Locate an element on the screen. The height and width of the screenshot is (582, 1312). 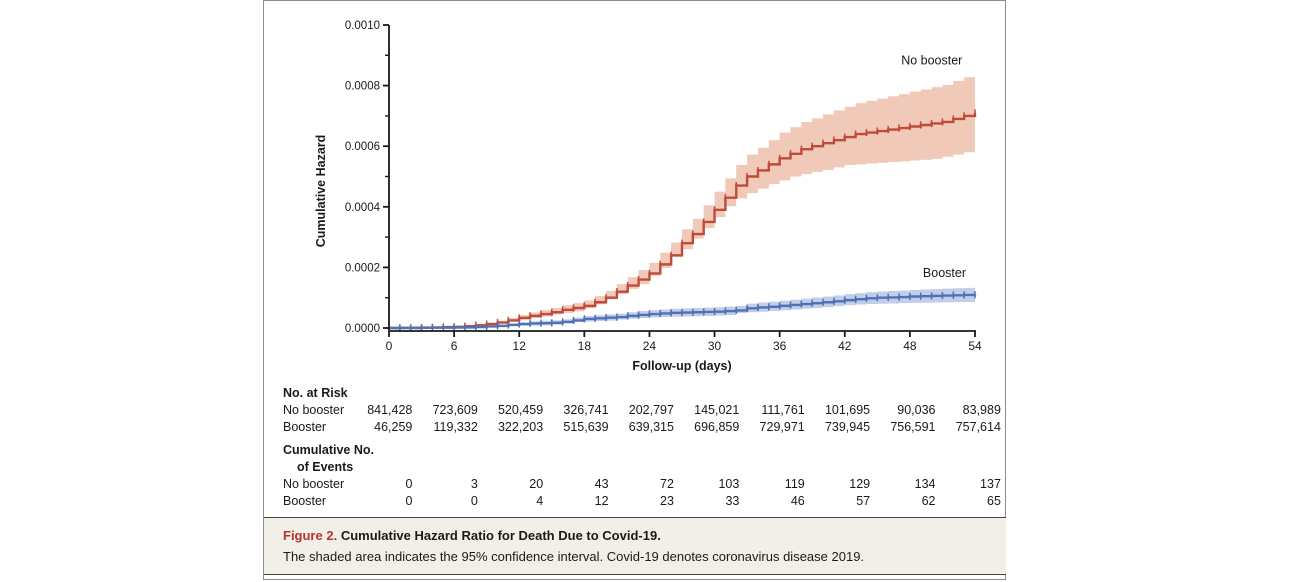
table-cell: 12 is located at coordinates (601, 501).